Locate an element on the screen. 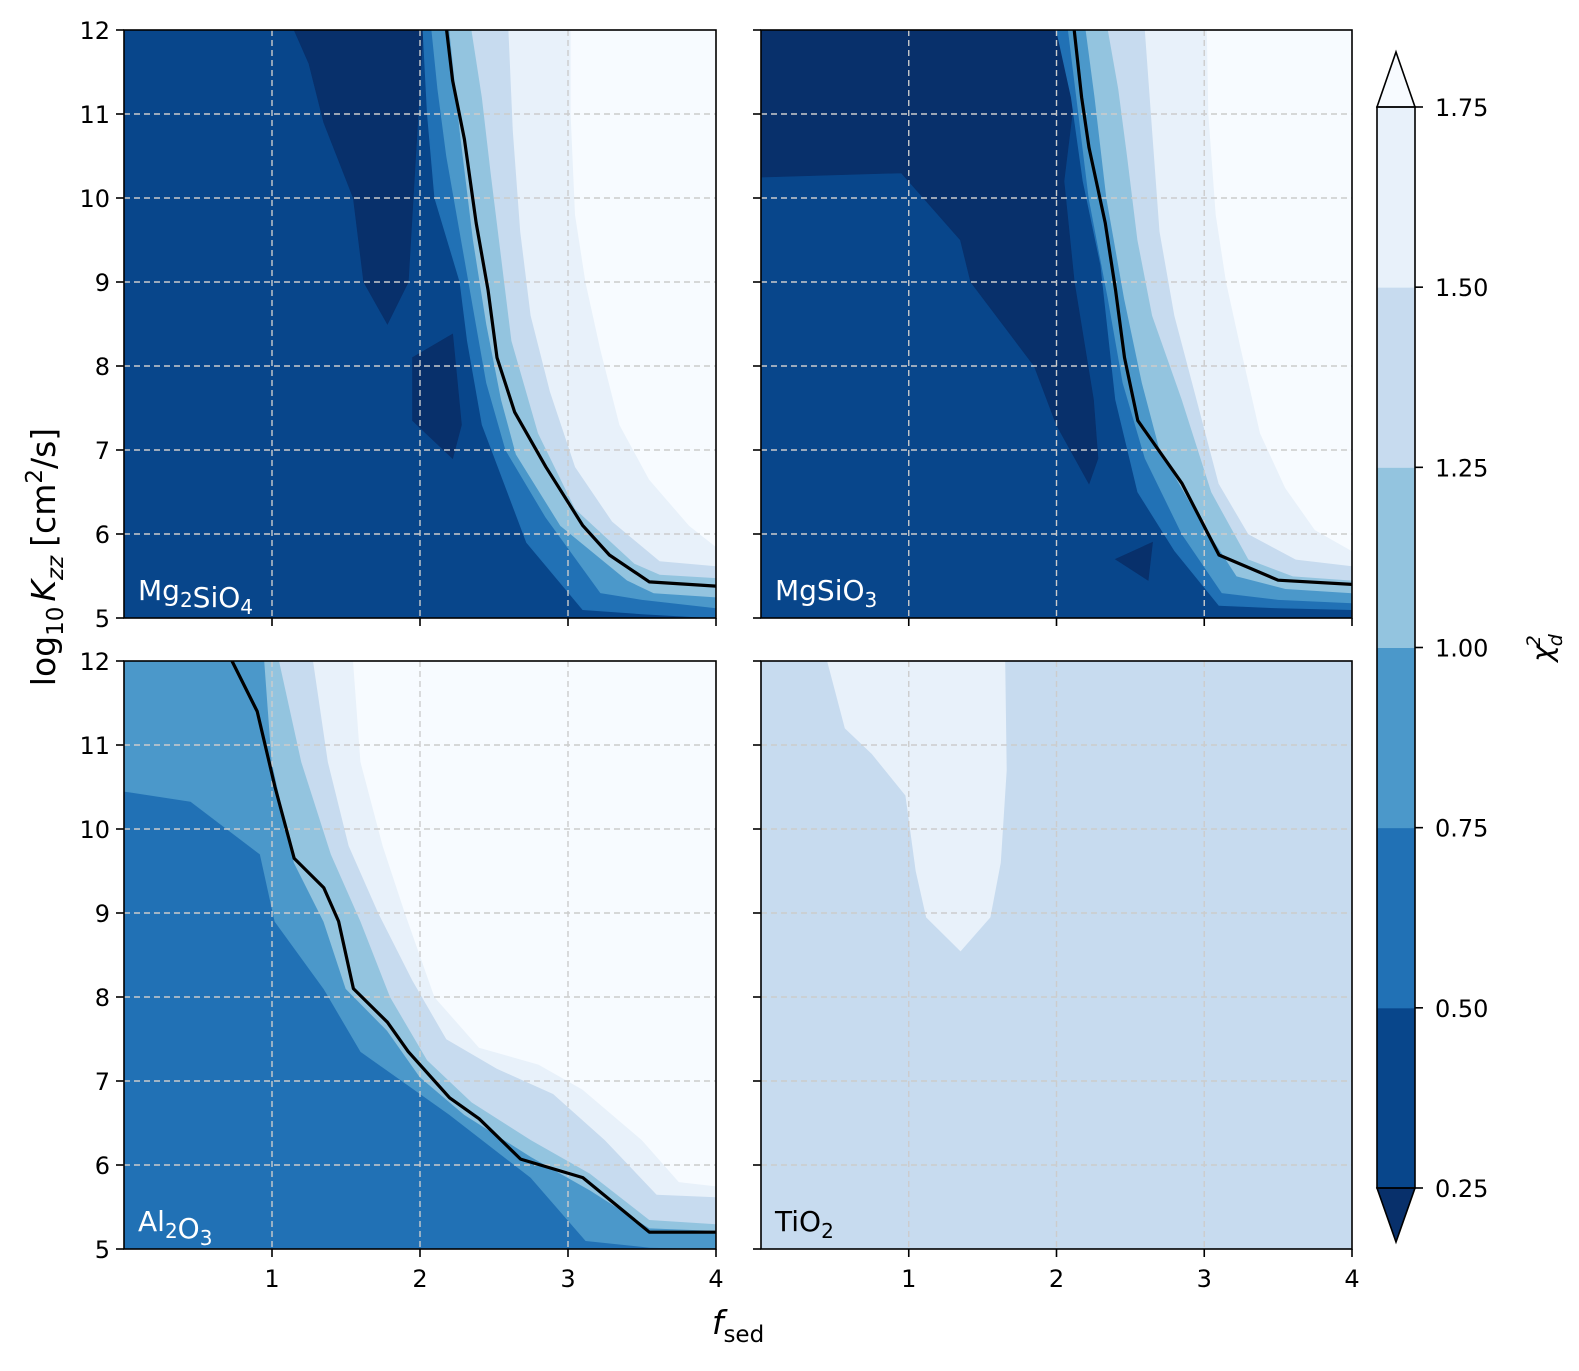  colorbar-extend-min is located at coordinates (1396, 1216).